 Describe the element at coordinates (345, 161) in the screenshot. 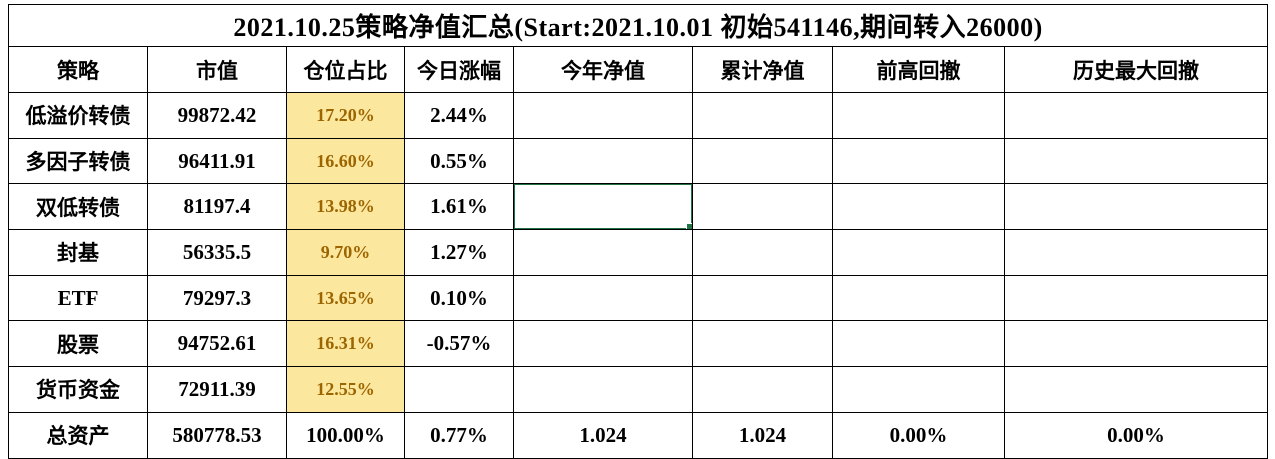

I see `cell-position-pct: 16.60%` at that location.